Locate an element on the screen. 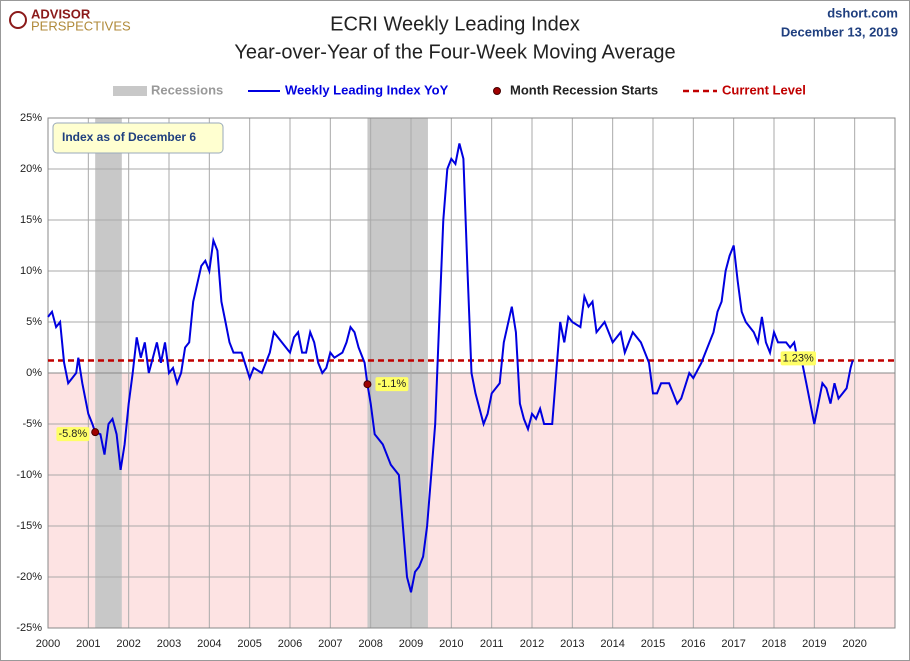  legend-label: Weekly Leading Index YoY is located at coordinates (367, 89).